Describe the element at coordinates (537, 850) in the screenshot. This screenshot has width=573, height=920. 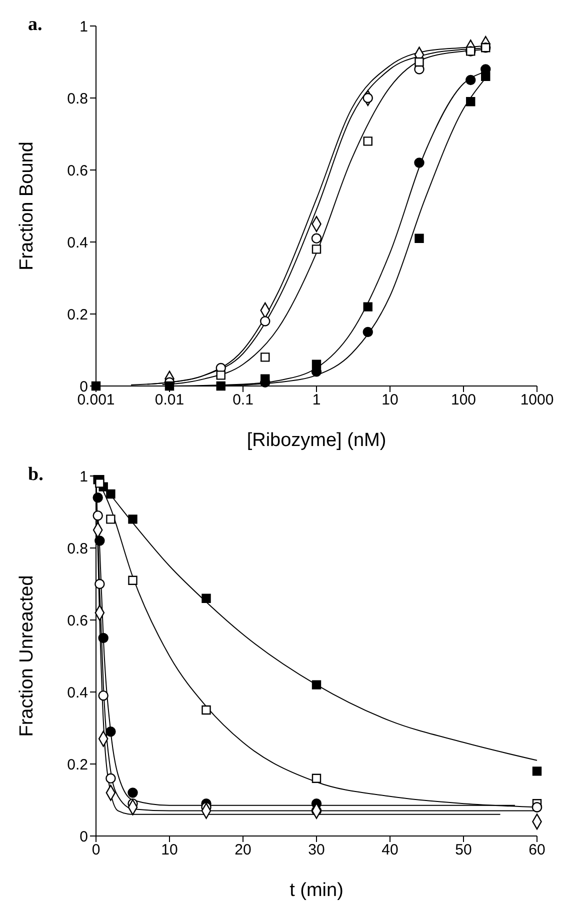
I see `x-tick-label: 60` at that location.